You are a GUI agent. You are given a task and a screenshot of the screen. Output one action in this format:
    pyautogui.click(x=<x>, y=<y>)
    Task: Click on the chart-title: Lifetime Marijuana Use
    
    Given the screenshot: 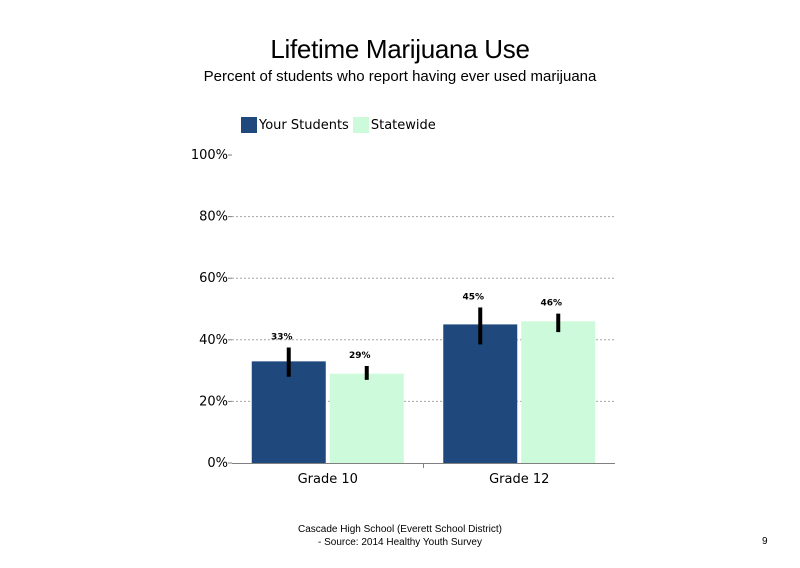 What is the action you would take?
    pyautogui.click(x=400, y=49)
    